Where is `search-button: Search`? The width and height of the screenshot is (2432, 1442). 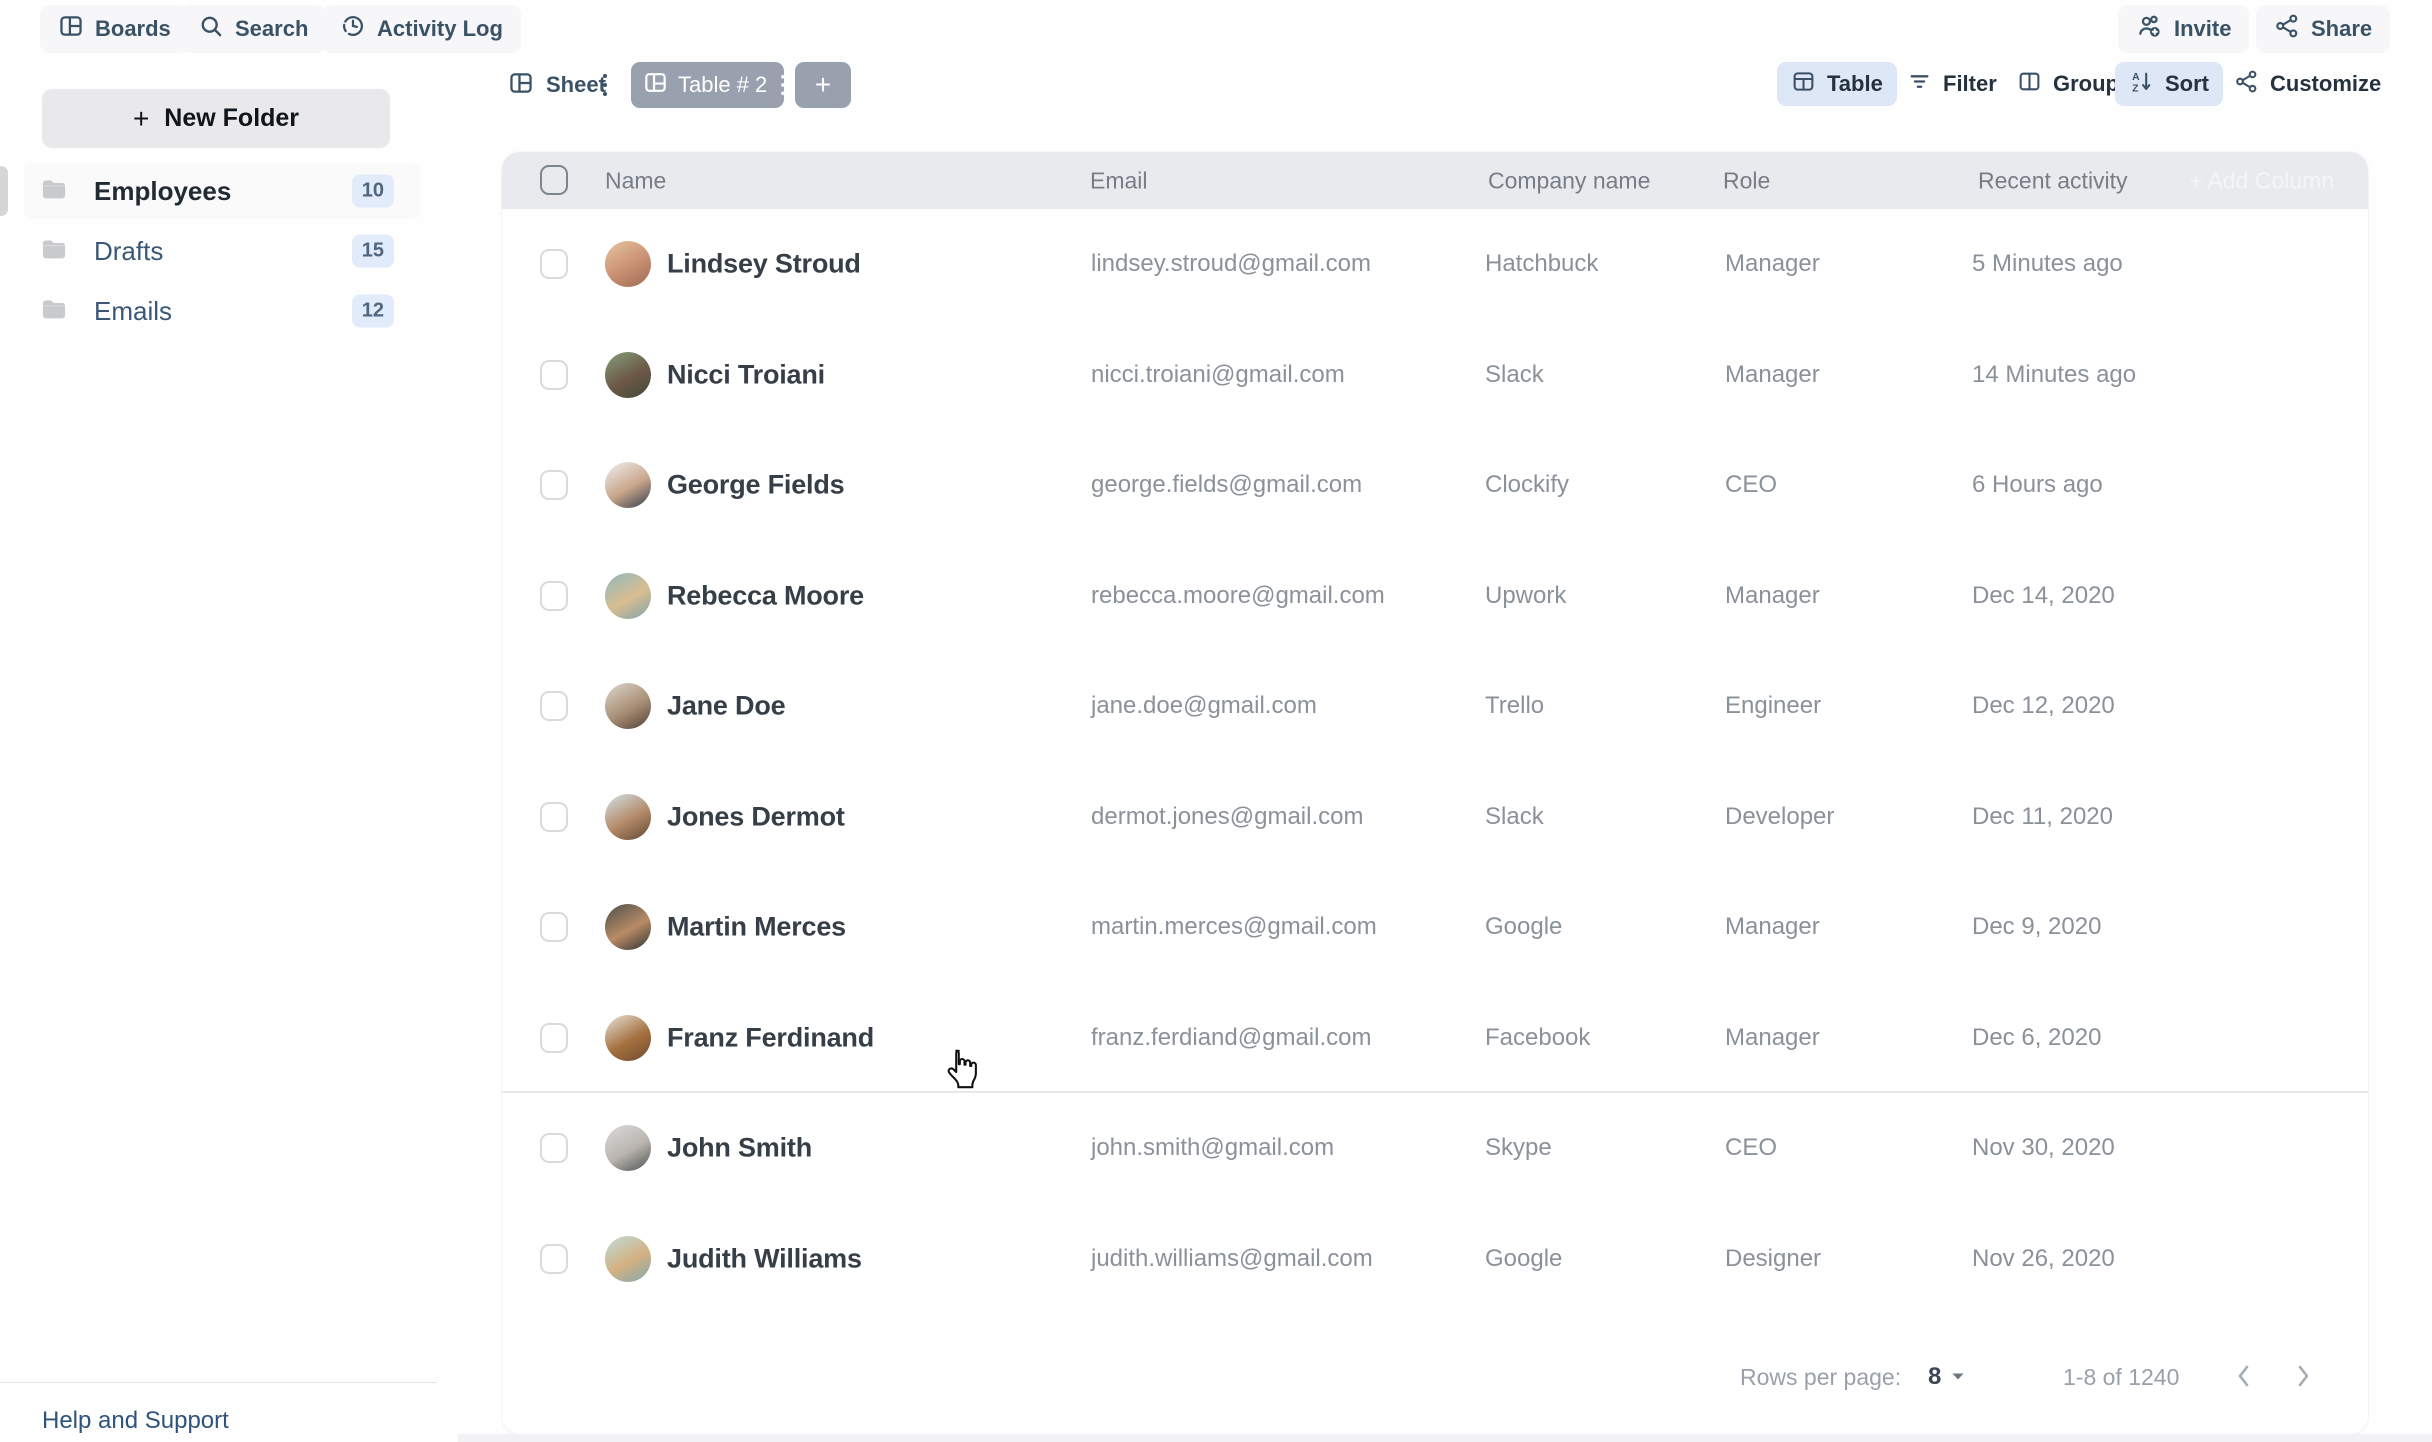
search-button: Search is located at coordinates (253, 29).